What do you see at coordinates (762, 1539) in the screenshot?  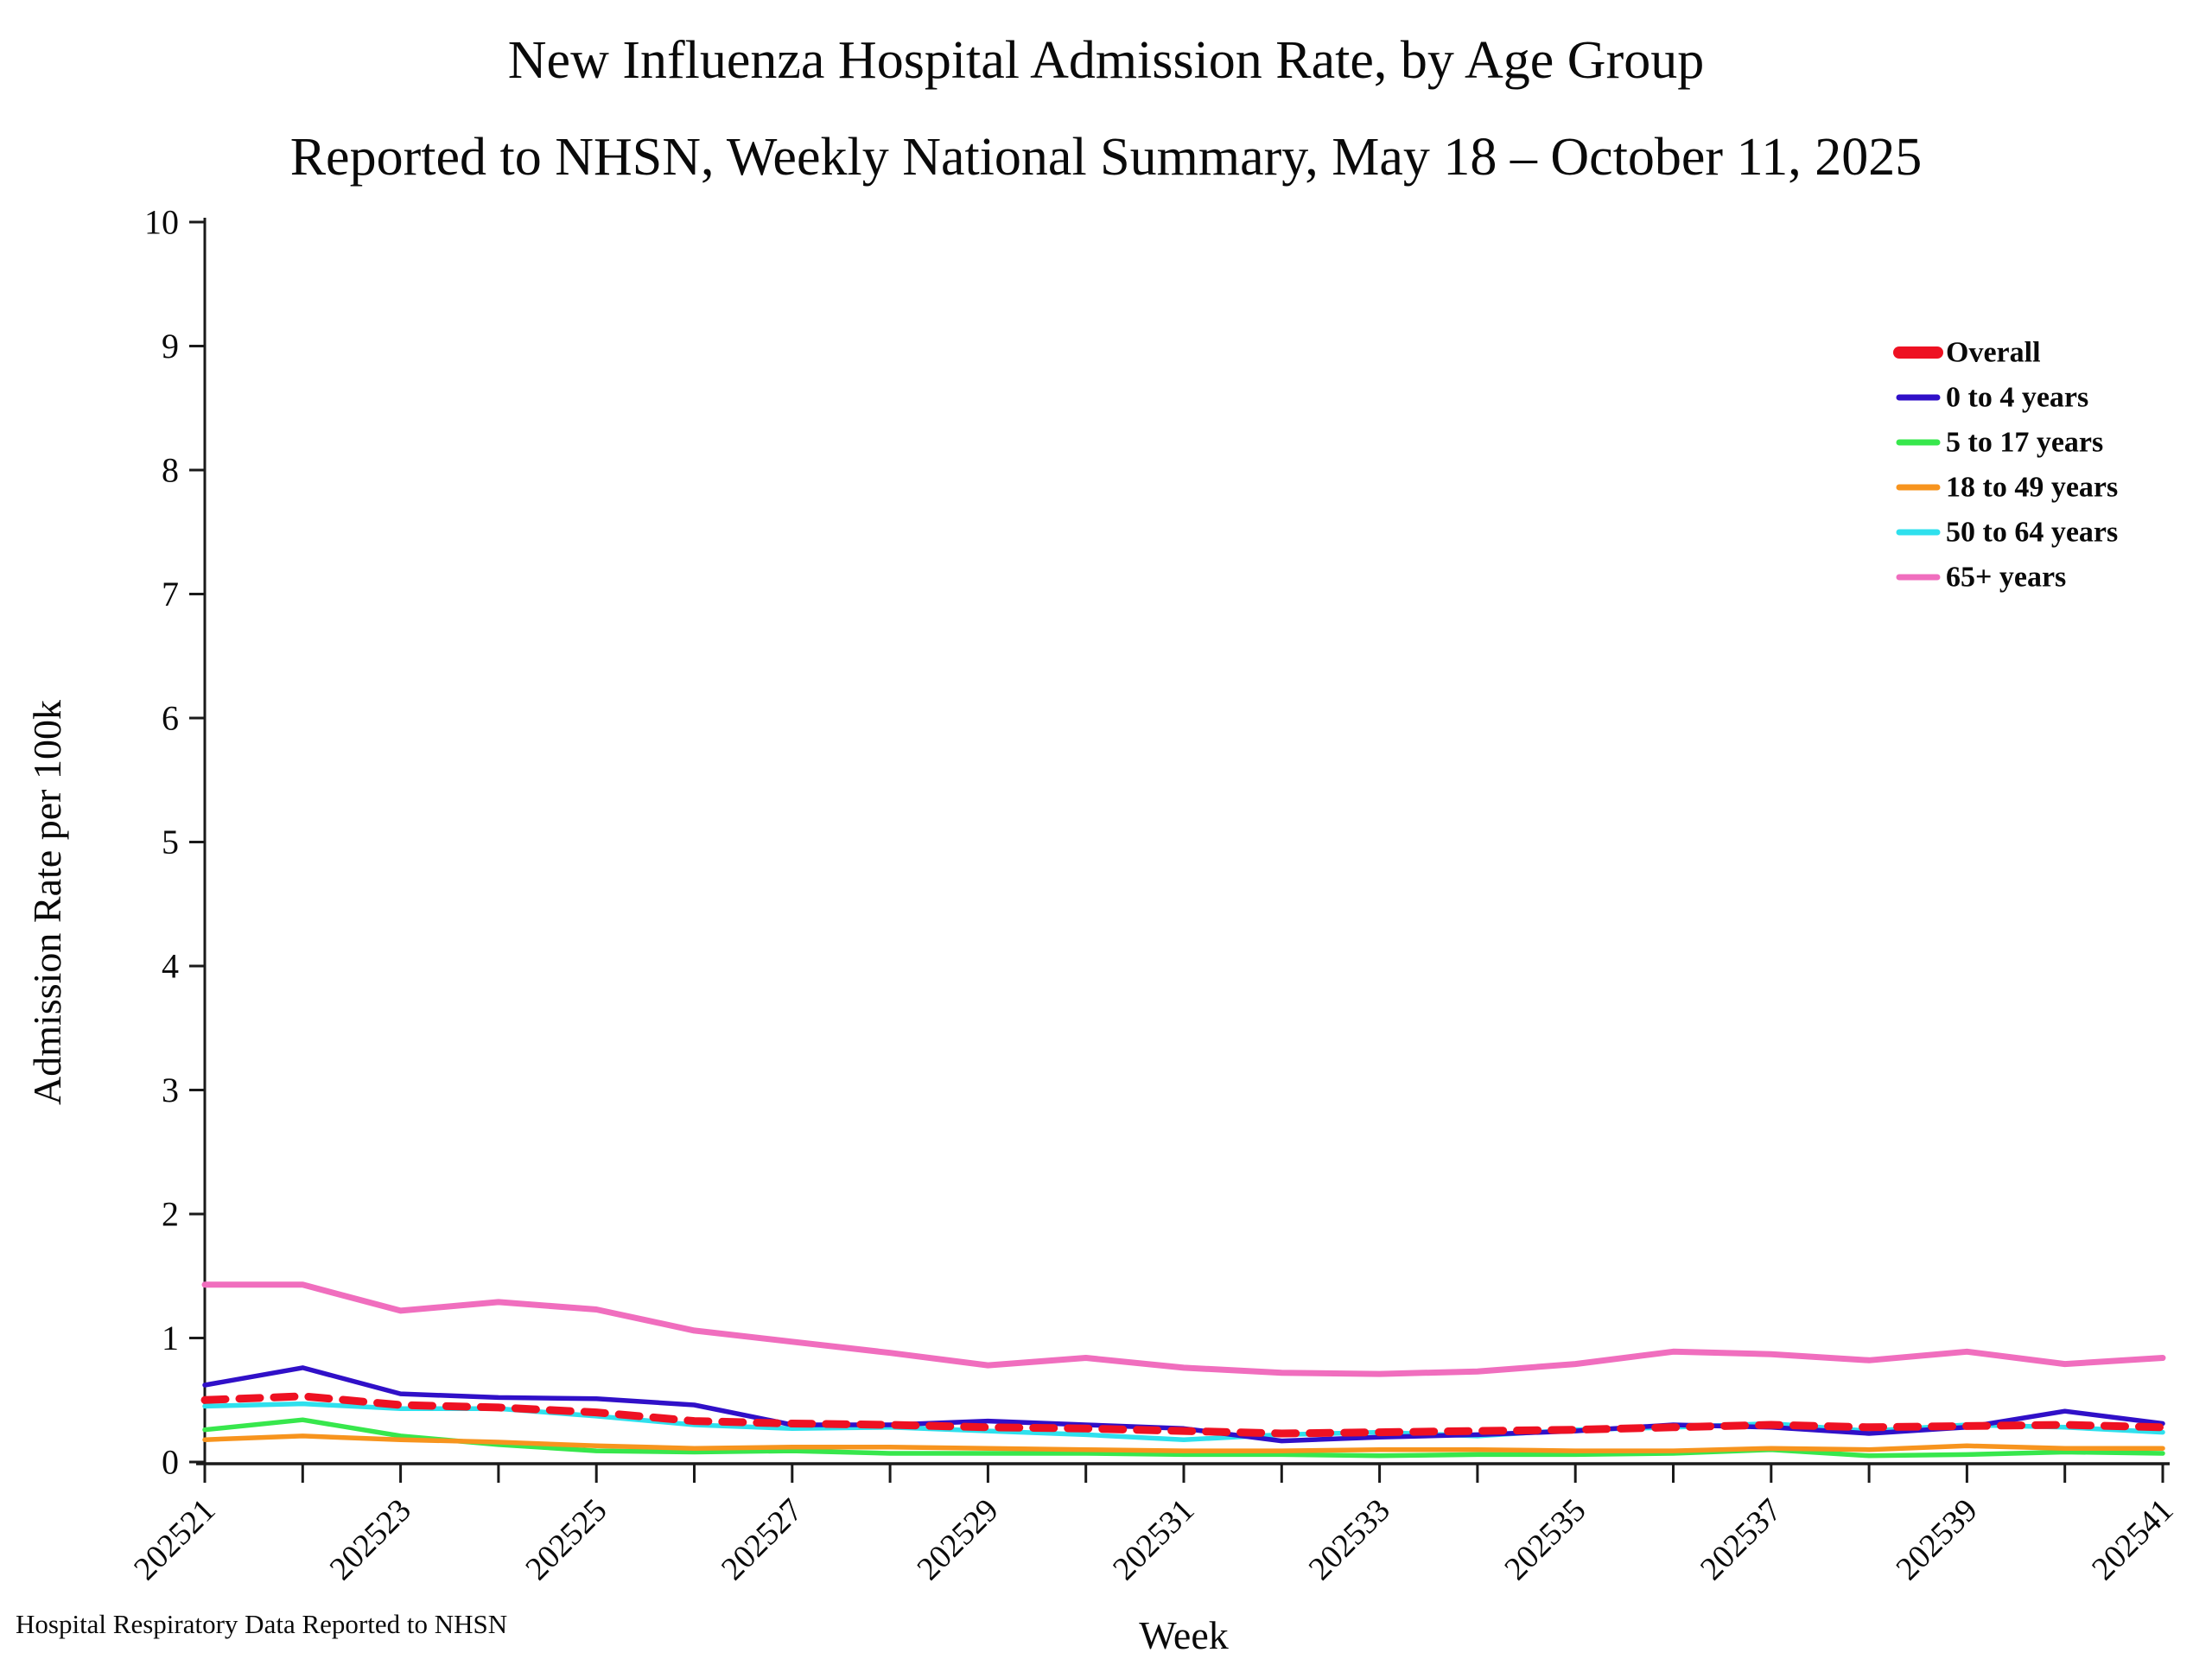 I see `x-tick-label: 202527` at bounding box center [762, 1539].